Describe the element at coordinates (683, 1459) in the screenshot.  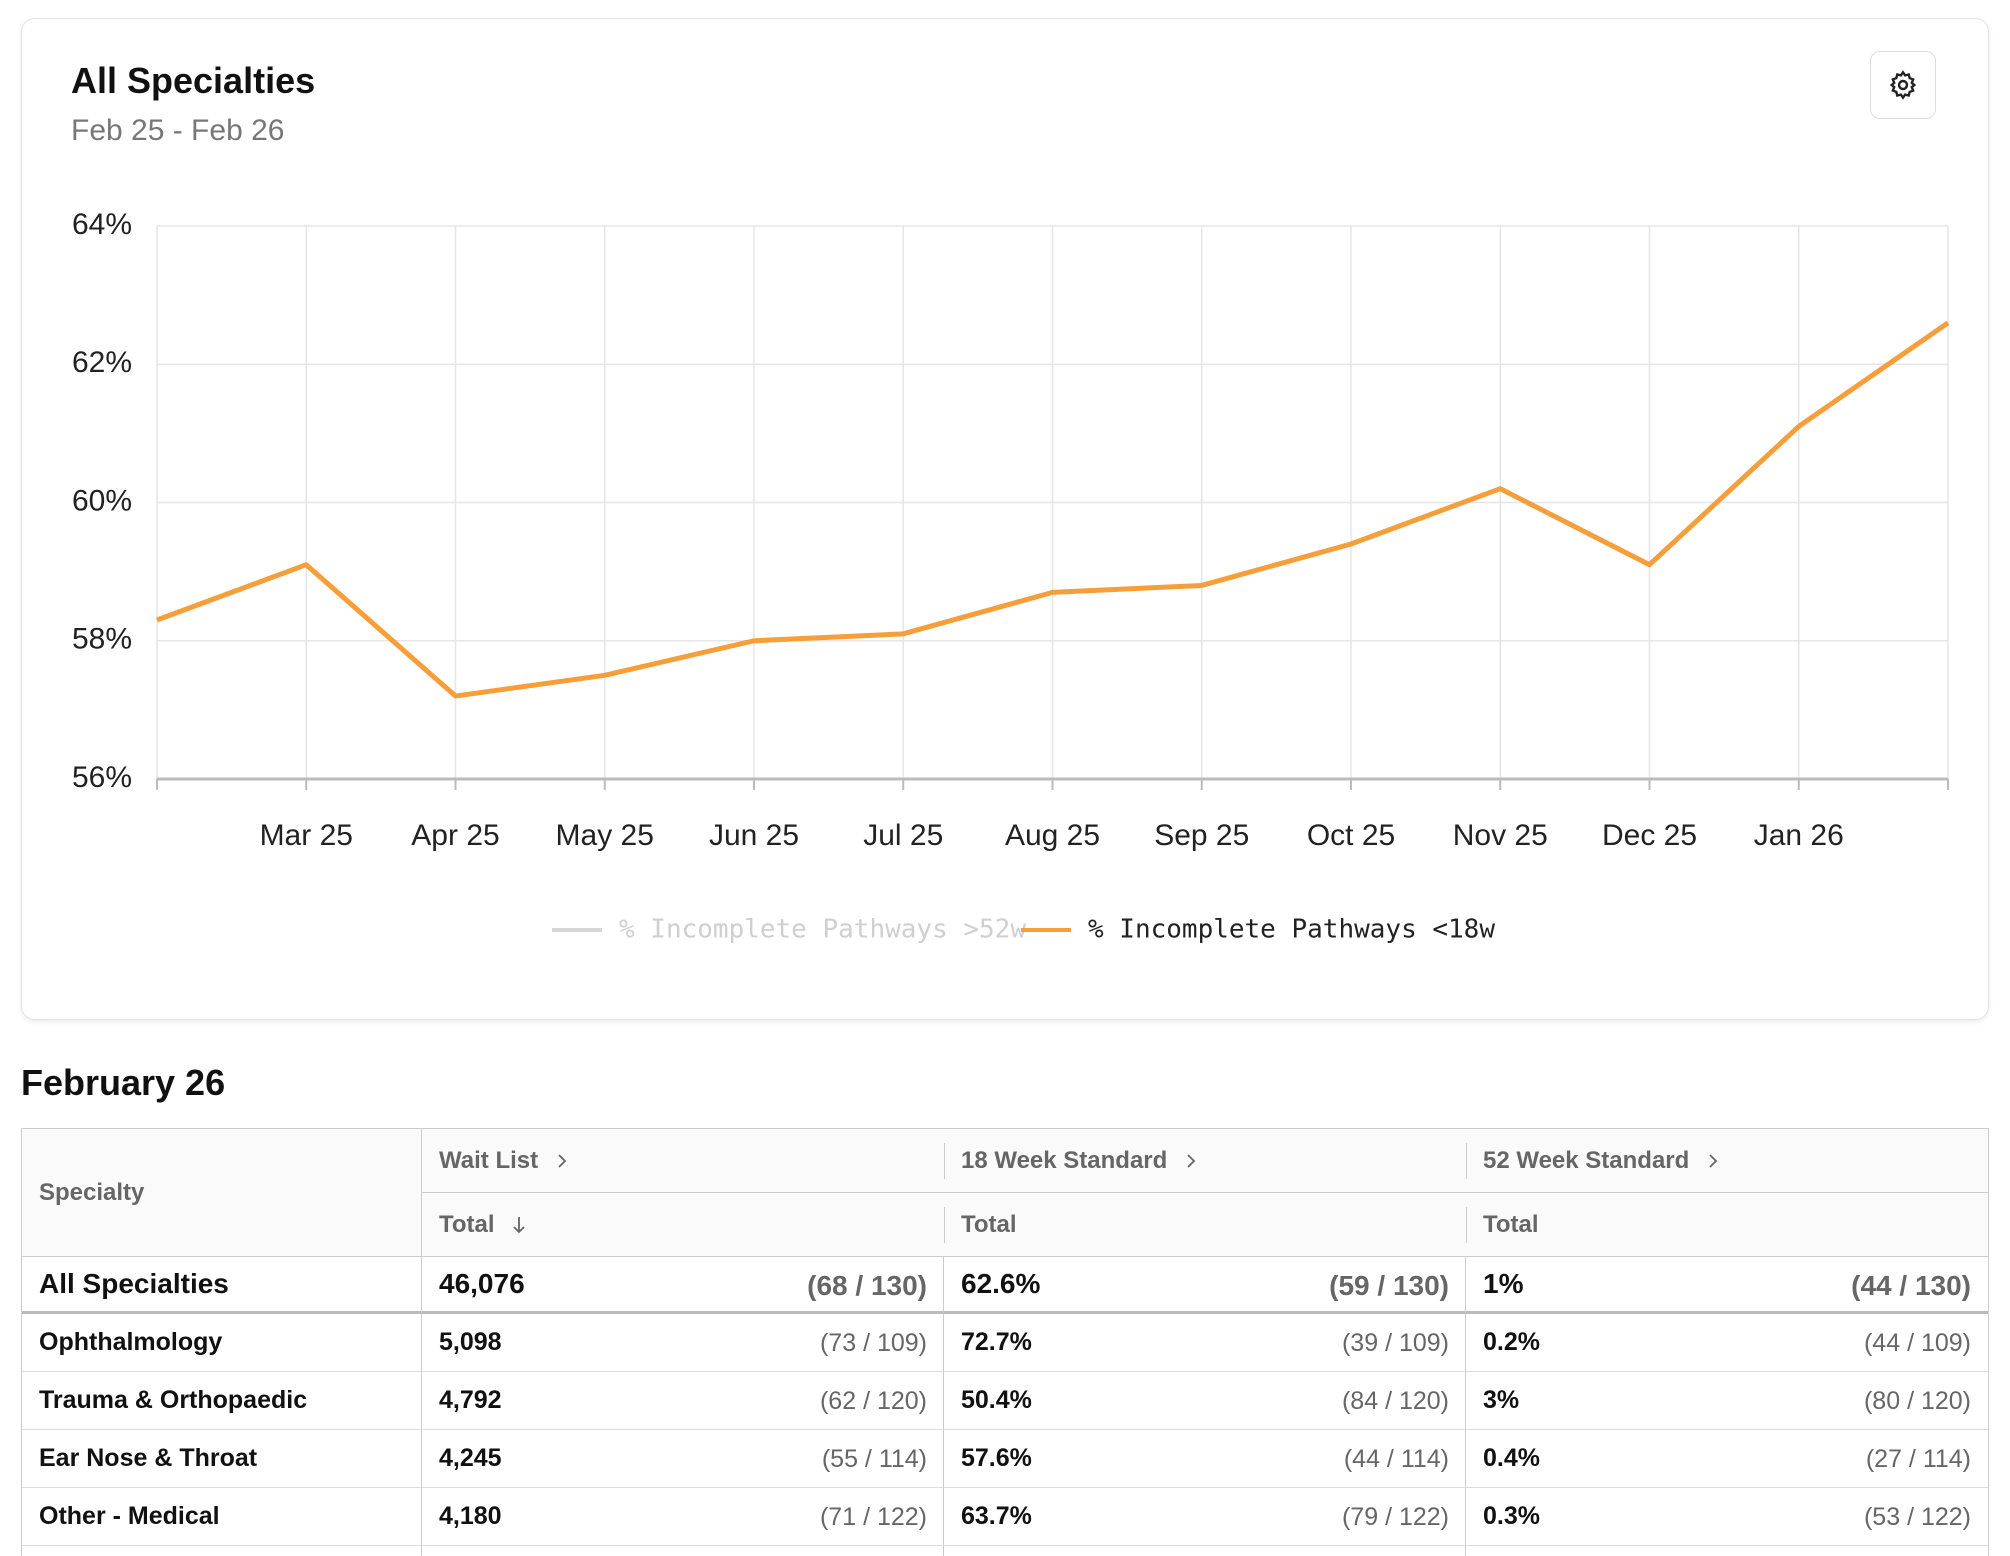
I see `value-cell: 4,245` at that location.